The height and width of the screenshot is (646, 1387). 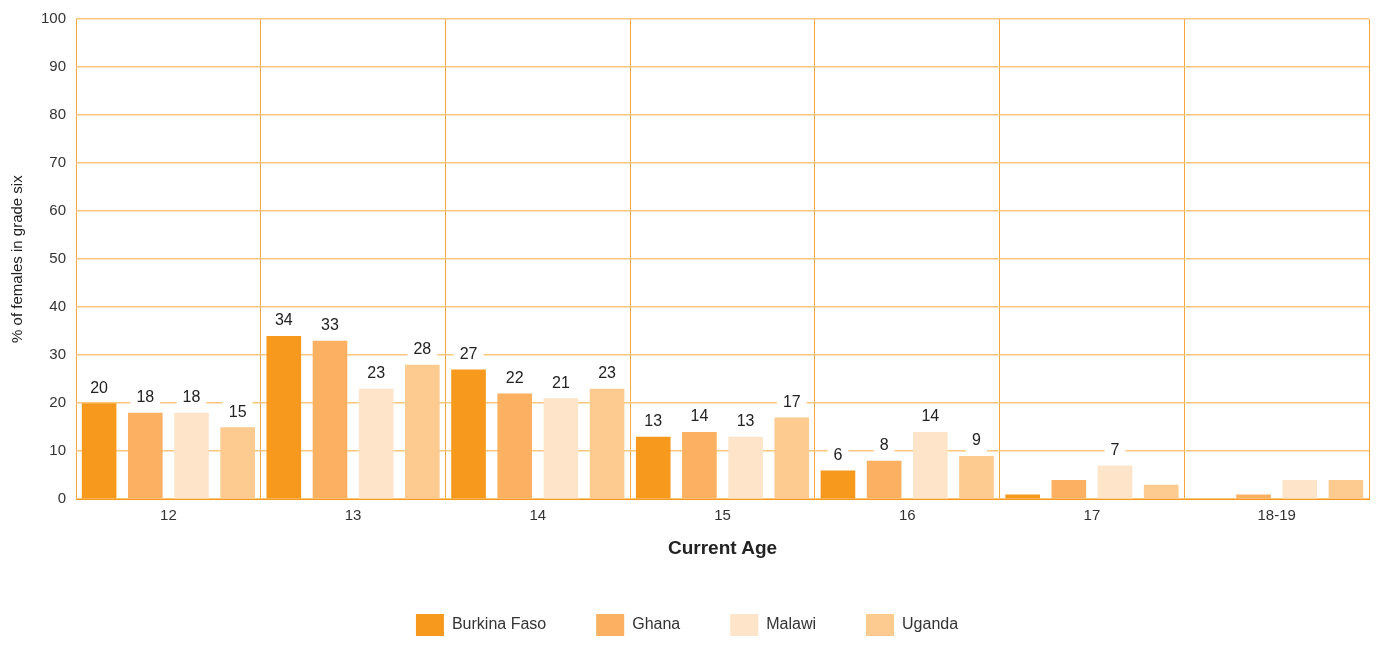 I want to click on y-tick-label: 50, so click(x=58, y=258).